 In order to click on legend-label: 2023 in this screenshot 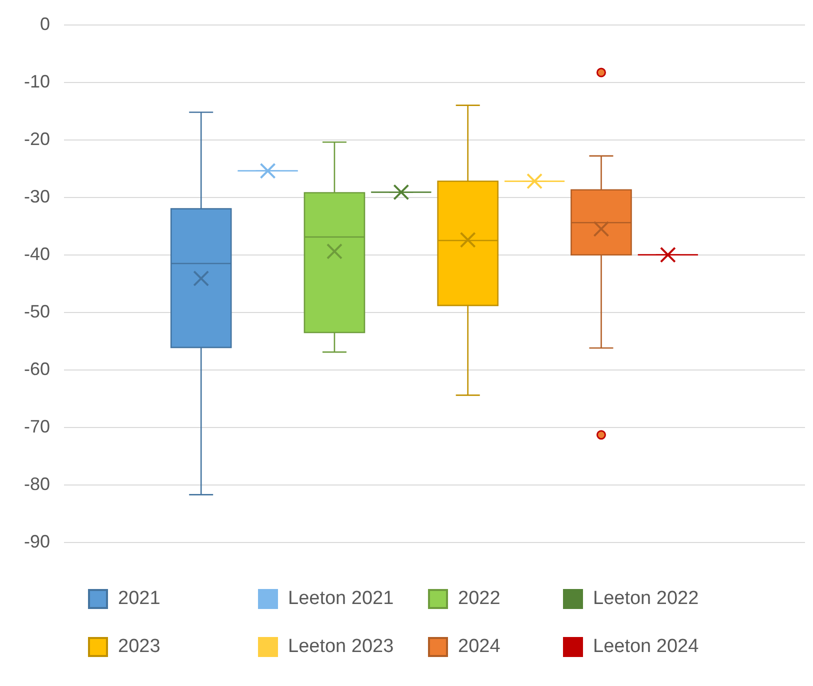, I will do `click(139, 647)`.